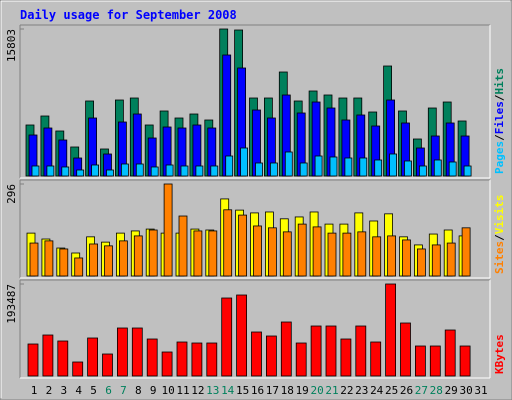  What do you see at coordinates (49, 390) in the screenshot?
I see `x-tick-label: 2` at bounding box center [49, 390].